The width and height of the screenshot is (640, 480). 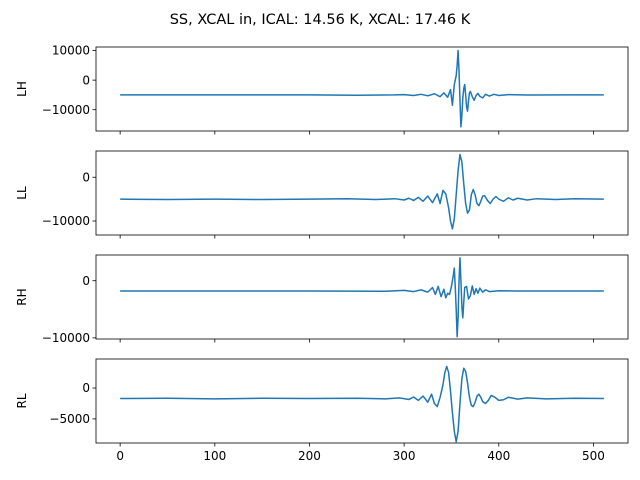 I want to click on y-tick-label: −5000, so click(x=69, y=419).